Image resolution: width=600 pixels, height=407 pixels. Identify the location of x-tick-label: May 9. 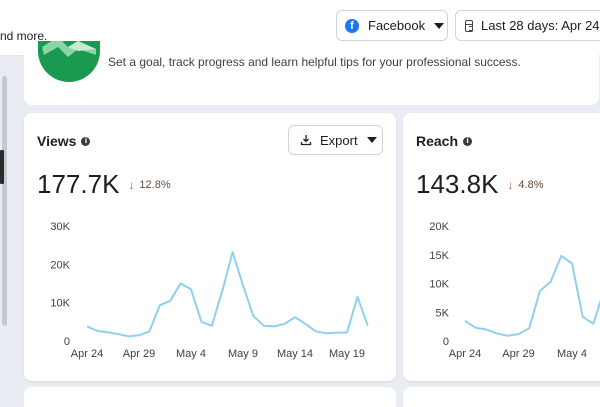
(243, 354).